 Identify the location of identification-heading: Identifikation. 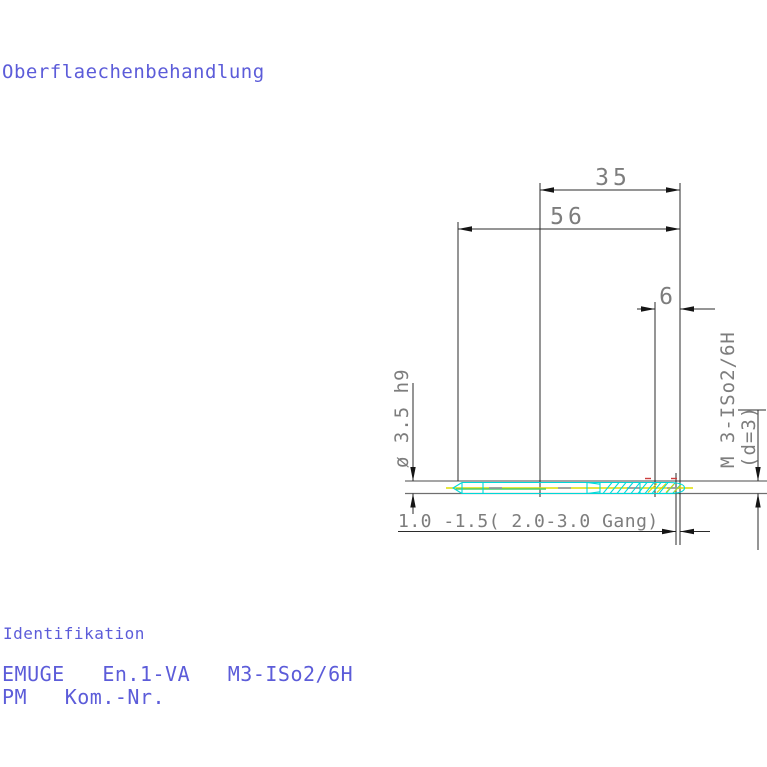
(74, 633).